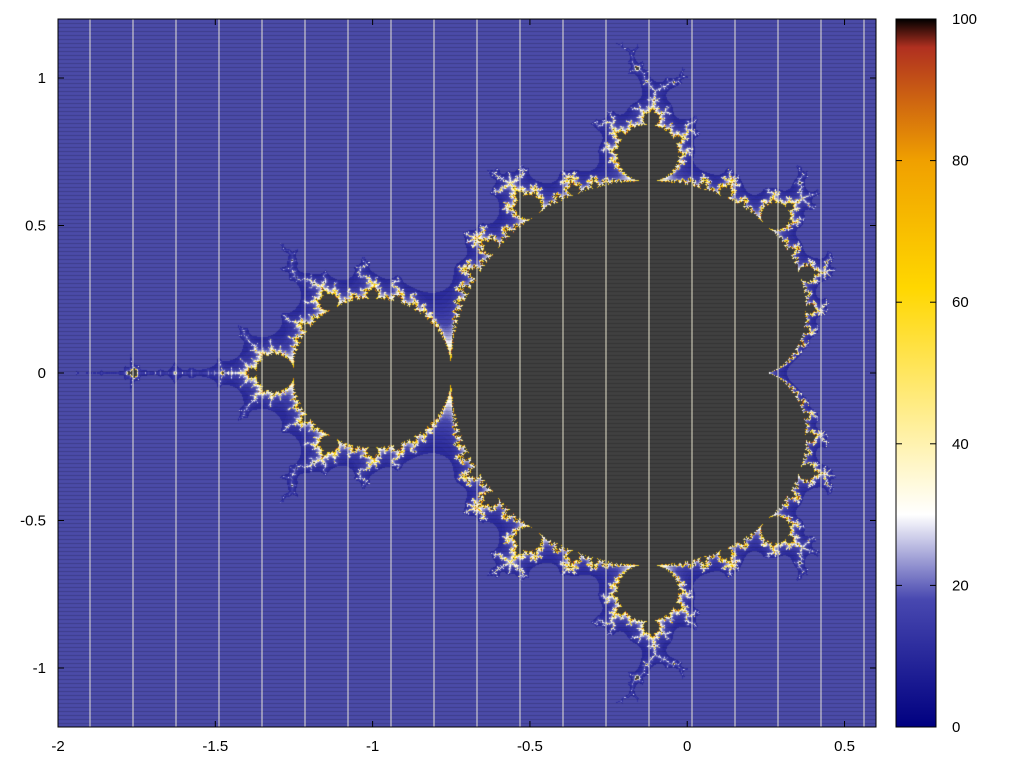  What do you see at coordinates (960, 302) in the screenshot?
I see `colorbar-tick-label: 60` at bounding box center [960, 302].